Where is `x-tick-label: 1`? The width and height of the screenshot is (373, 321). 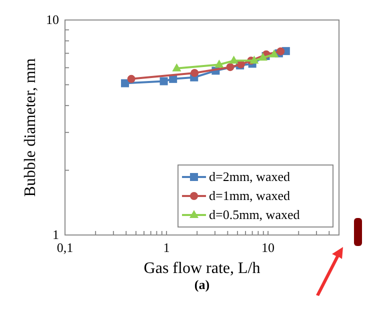
x-tick-label: 1 is located at coordinates (166, 247).